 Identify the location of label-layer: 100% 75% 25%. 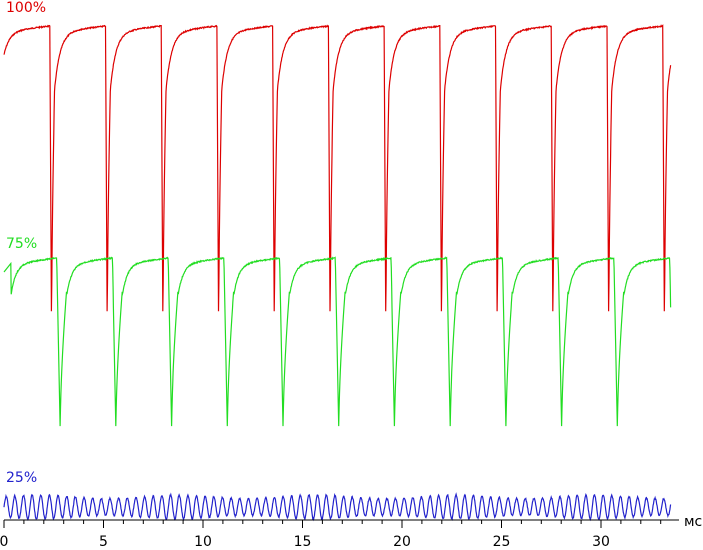
(26, 243).